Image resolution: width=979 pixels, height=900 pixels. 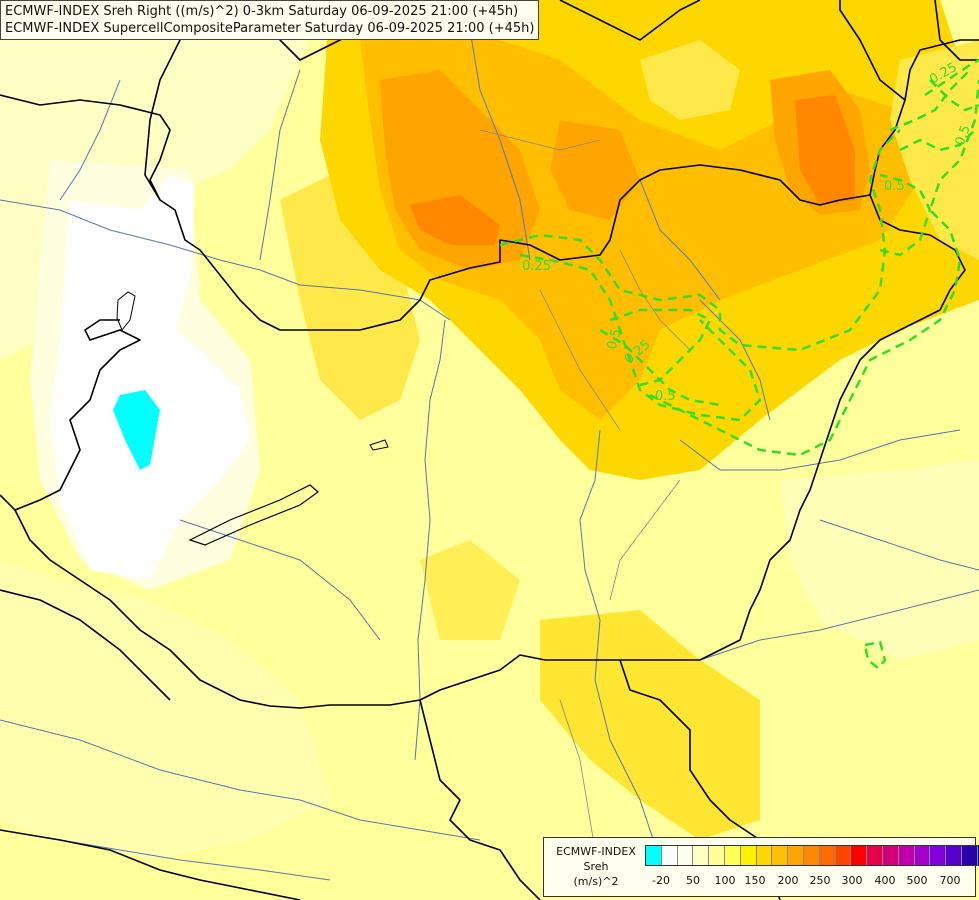 I want to click on legend-tick-label: 250, so click(x=820, y=880).